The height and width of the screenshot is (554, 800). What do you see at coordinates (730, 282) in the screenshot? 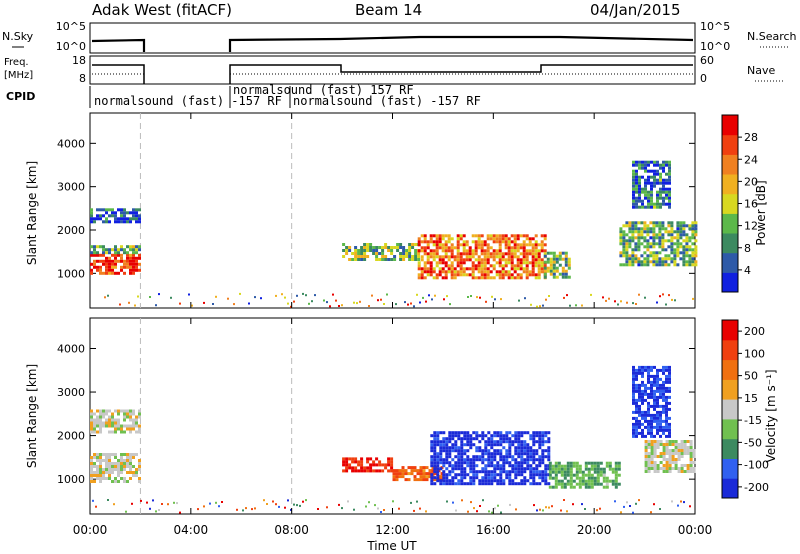
I see `power-colorbar-swatch` at bounding box center [730, 282].